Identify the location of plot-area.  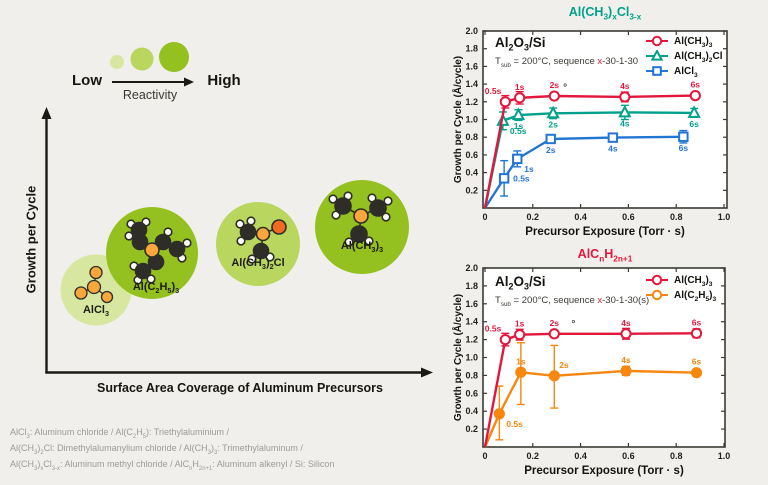
(604, 357).